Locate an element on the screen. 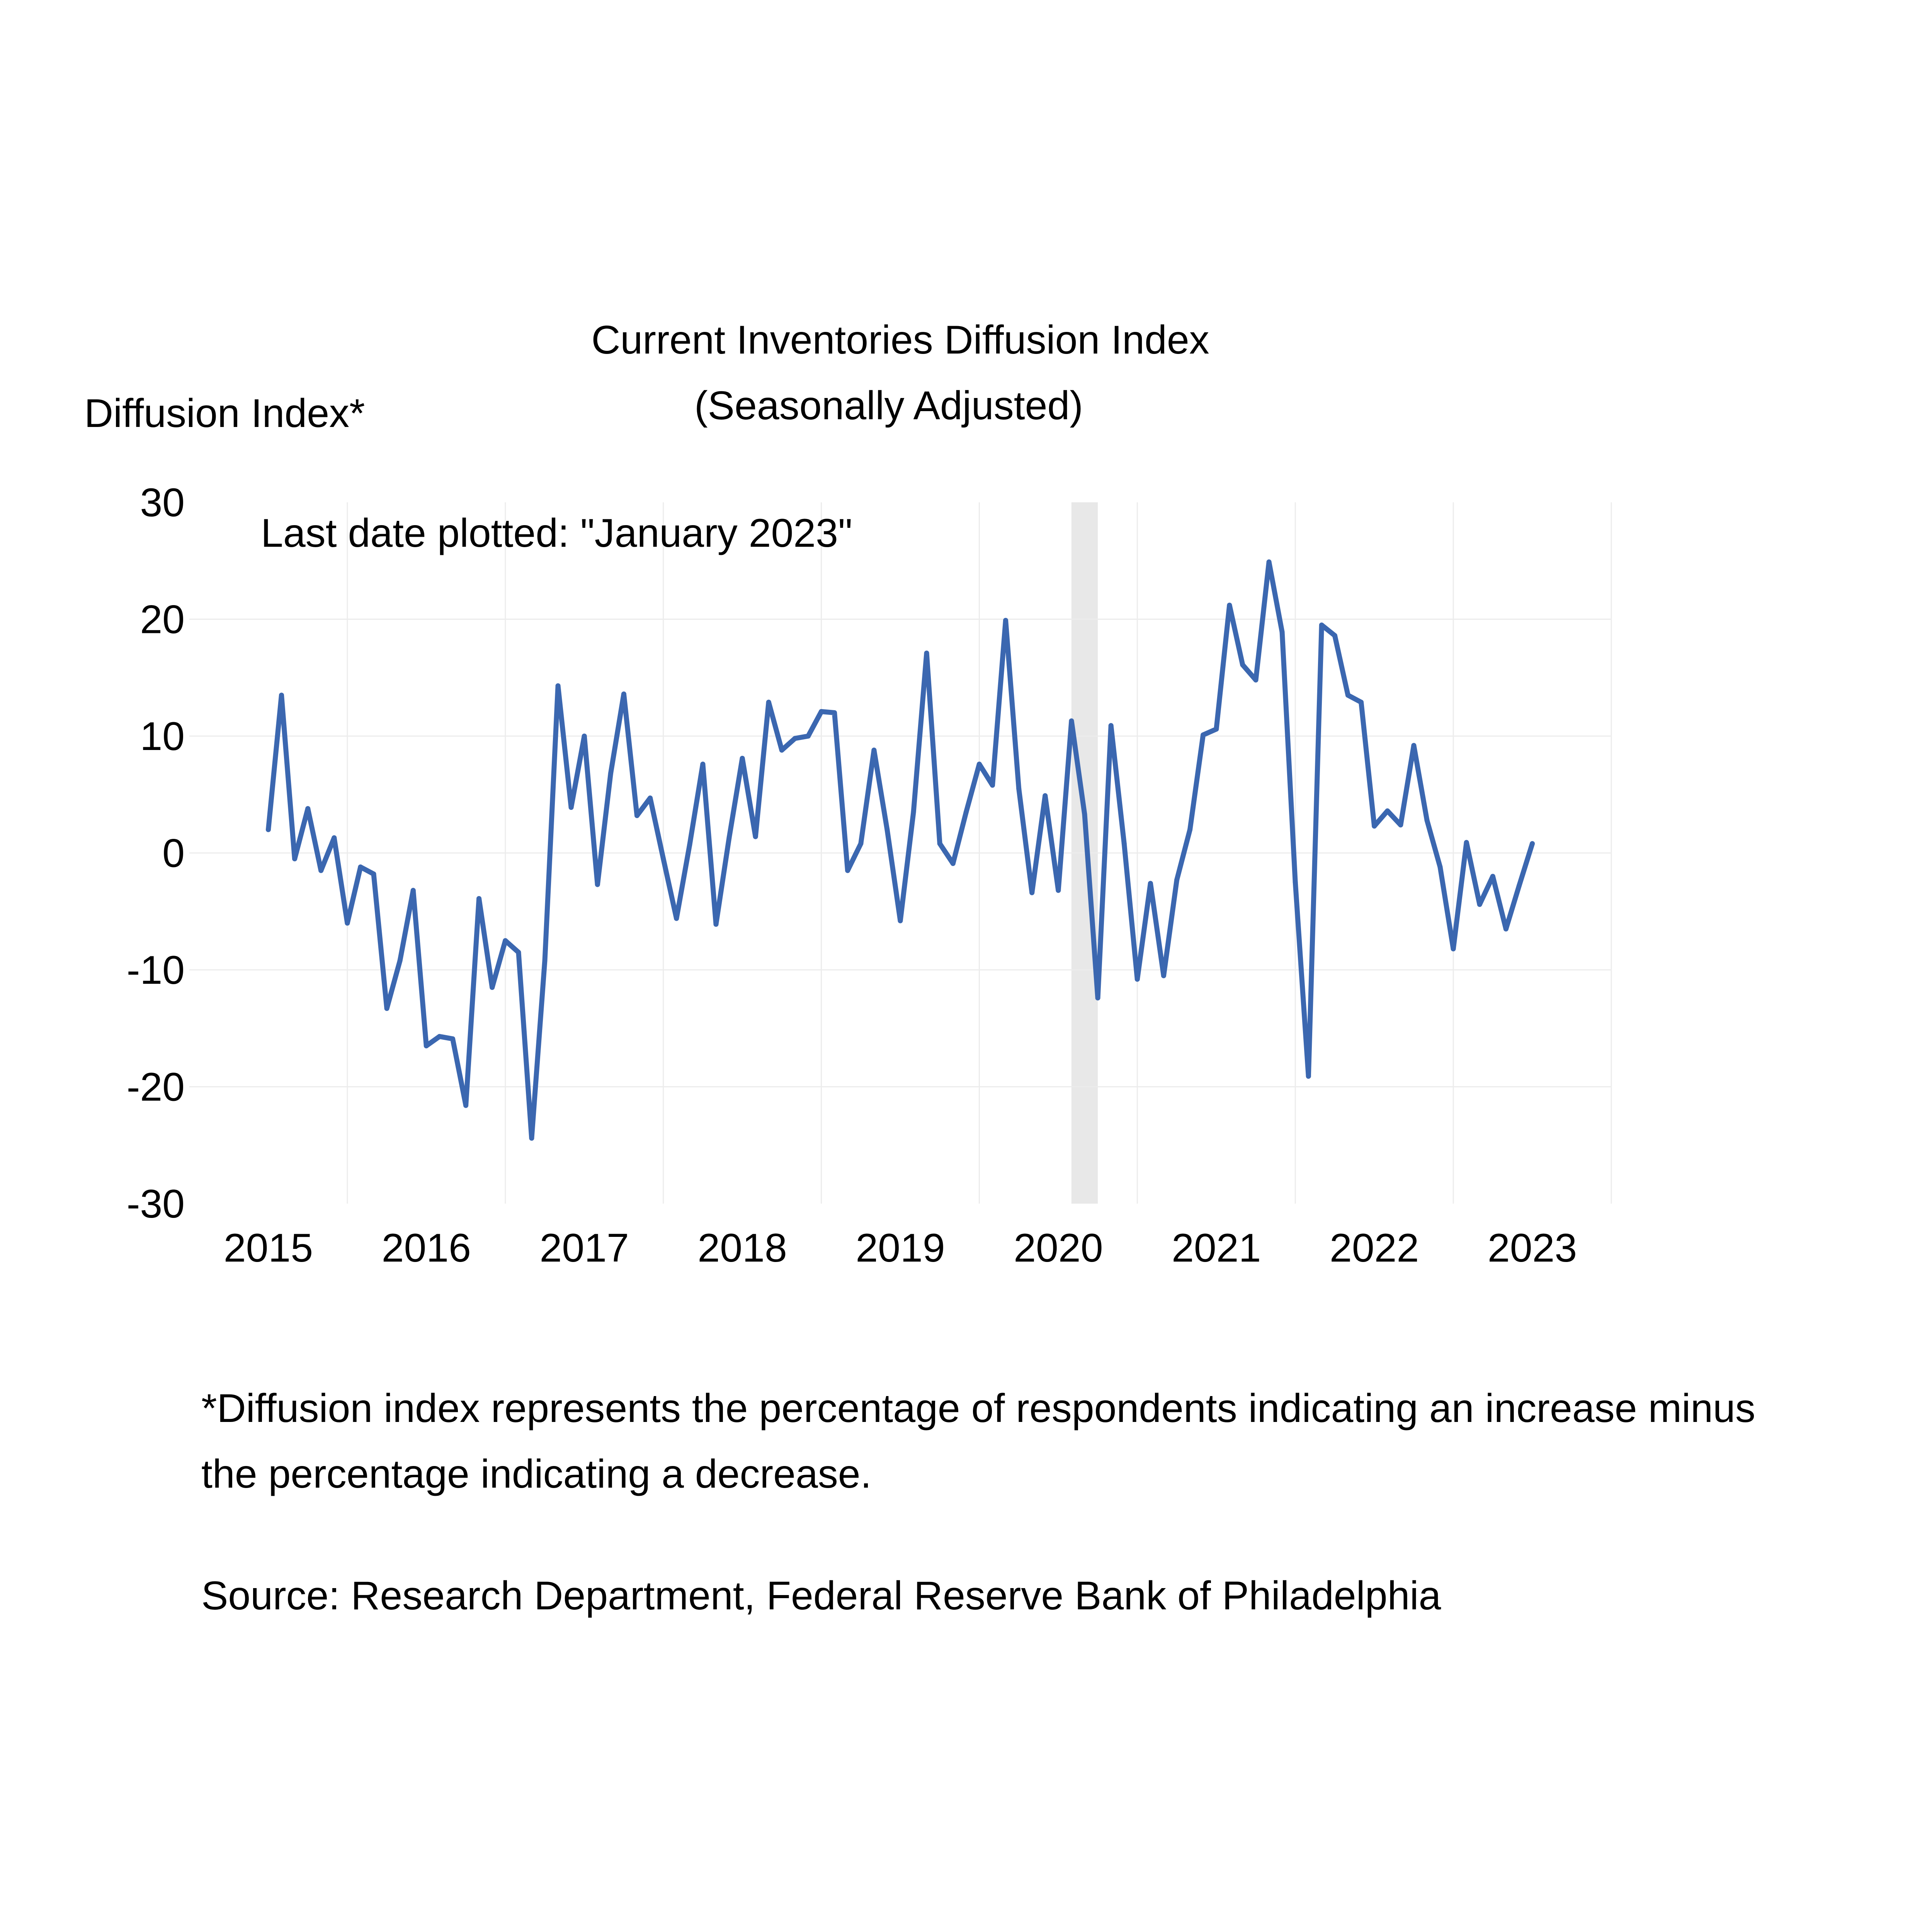 The height and width of the screenshot is (1932, 1932). x-tick-label: 2022 is located at coordinates (1375, 1248).